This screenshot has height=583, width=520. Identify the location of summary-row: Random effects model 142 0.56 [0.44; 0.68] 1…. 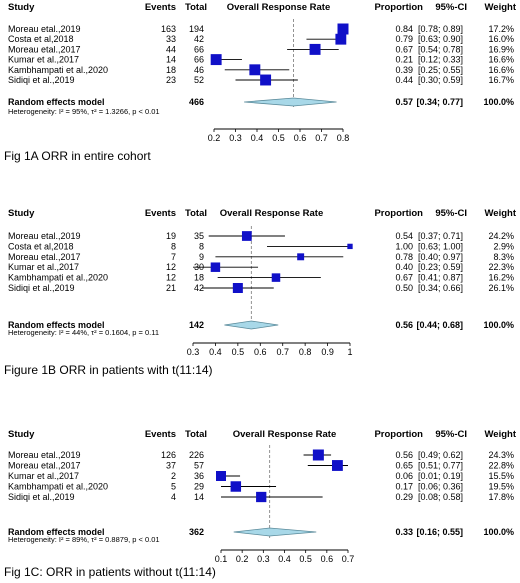
(261, 325).